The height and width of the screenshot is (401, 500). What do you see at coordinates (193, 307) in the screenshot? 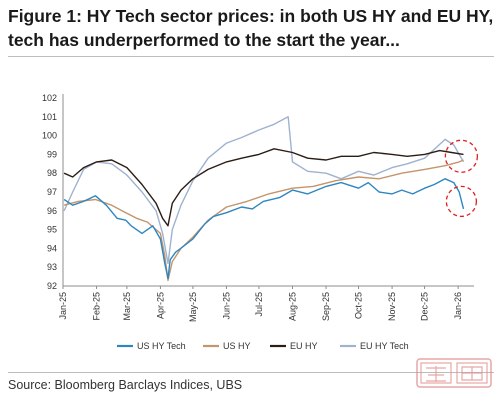
I see `x-tick-label: May-25` at bounding box center [193, 307].